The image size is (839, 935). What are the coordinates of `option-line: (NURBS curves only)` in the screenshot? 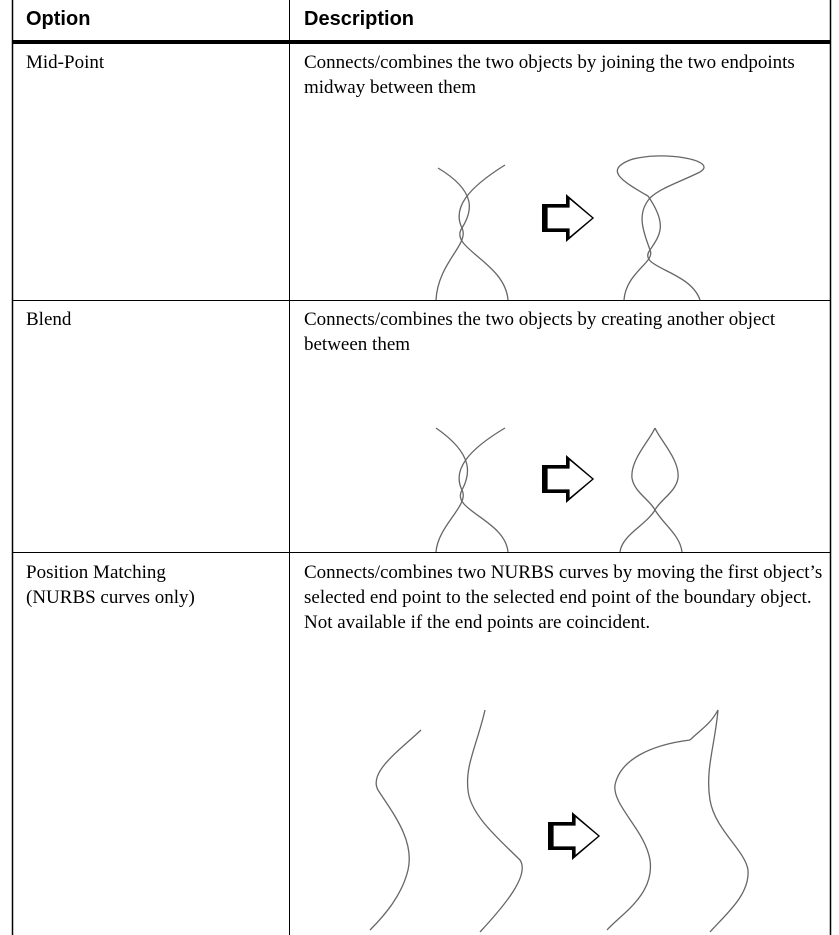 It's located at (110, 597).